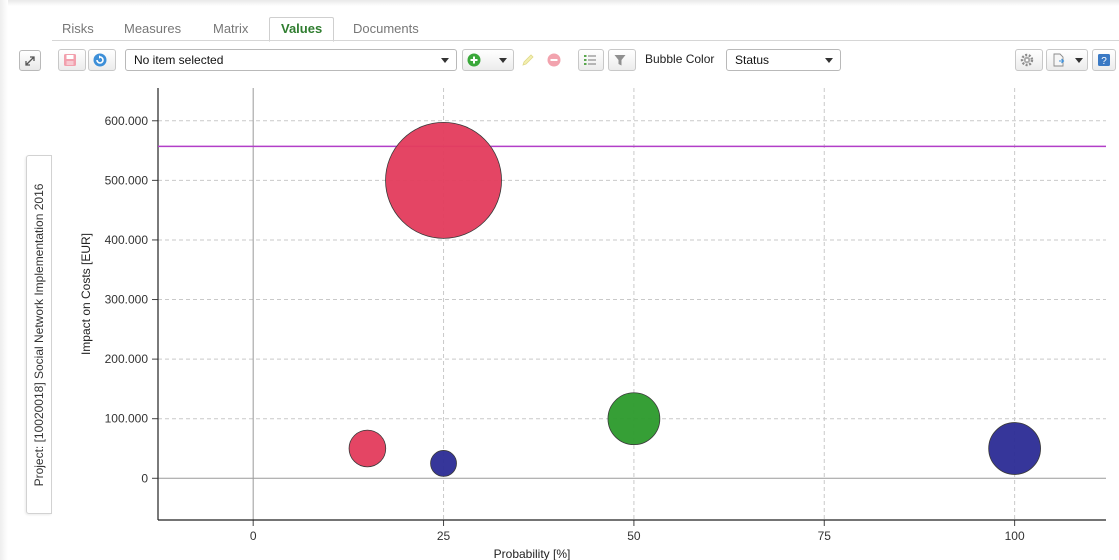  Describe the element at coordinates (680, 59) in the screenshot. I see `bubble-color-label: Bubble Color` at that location.